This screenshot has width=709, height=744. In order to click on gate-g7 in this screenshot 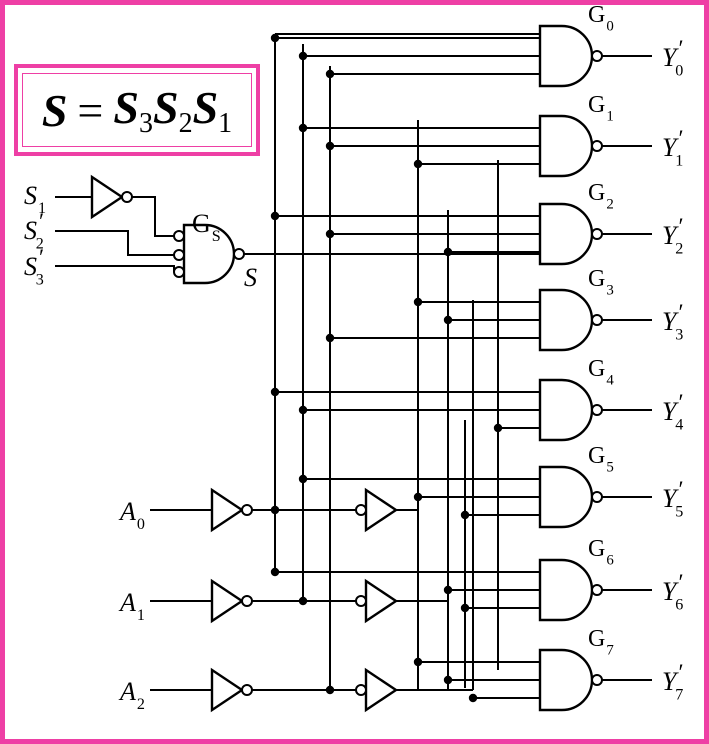, I will do `click(570, 680)`.